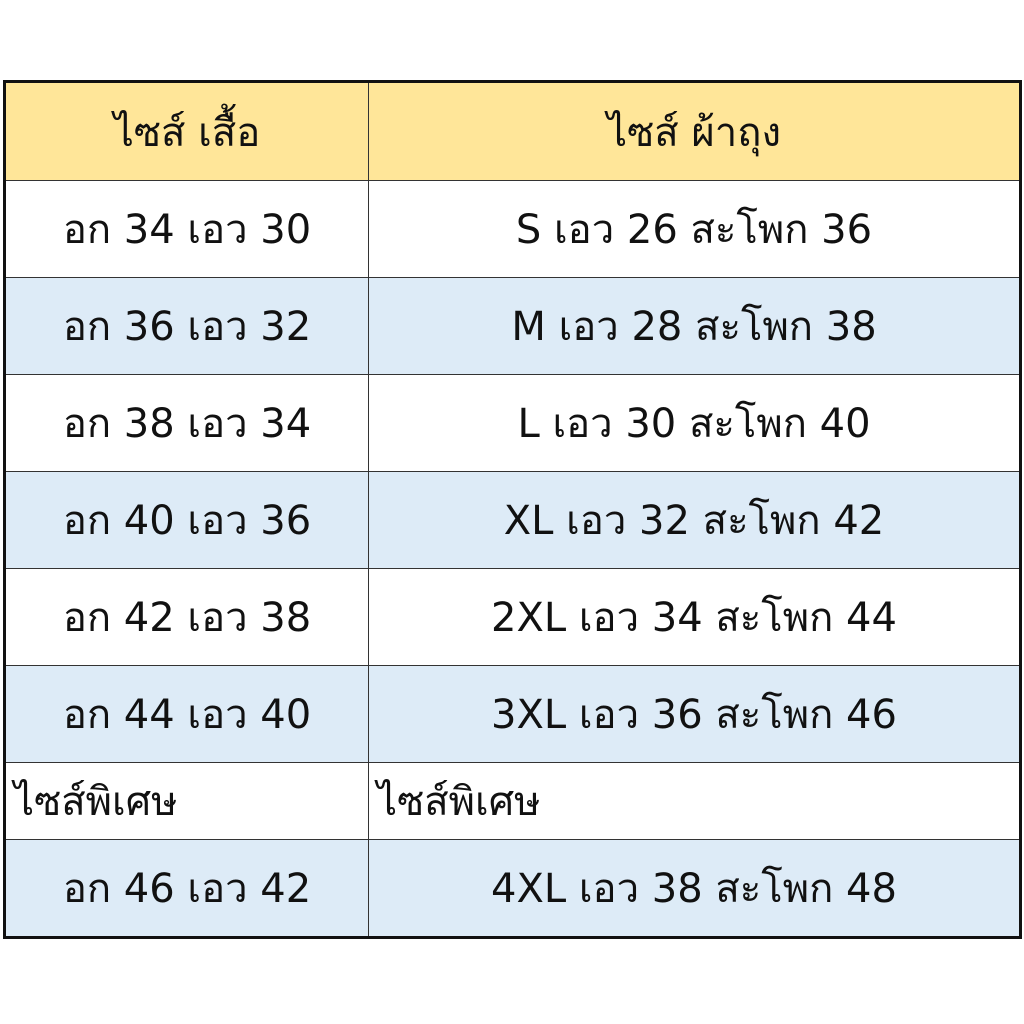 Image resolution: width=1024 pixels, height=1024 pixels. I want to click on table-row: อก 42 เอว 38 2XL เอว 34 สะโพก 44, so click(512, 617).